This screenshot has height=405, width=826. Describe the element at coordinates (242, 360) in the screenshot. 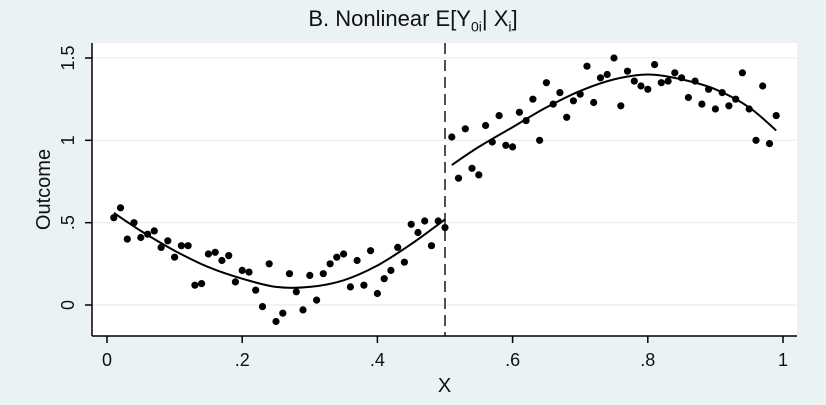

I see `x-tick-label: .2` at that location.